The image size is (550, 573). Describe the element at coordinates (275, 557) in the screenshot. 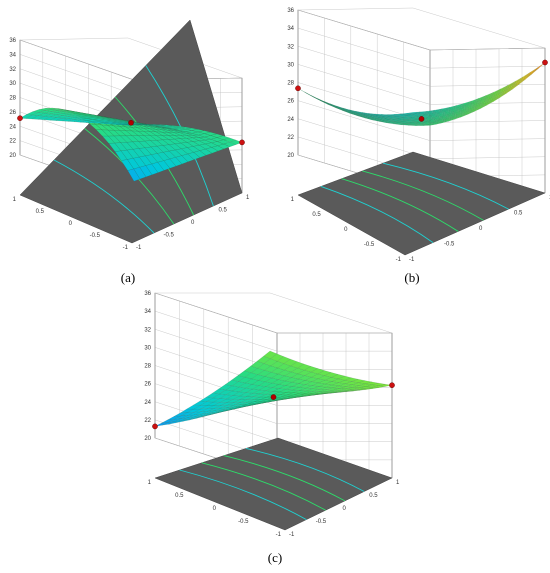

I see `panel-label: (c)` at that location.